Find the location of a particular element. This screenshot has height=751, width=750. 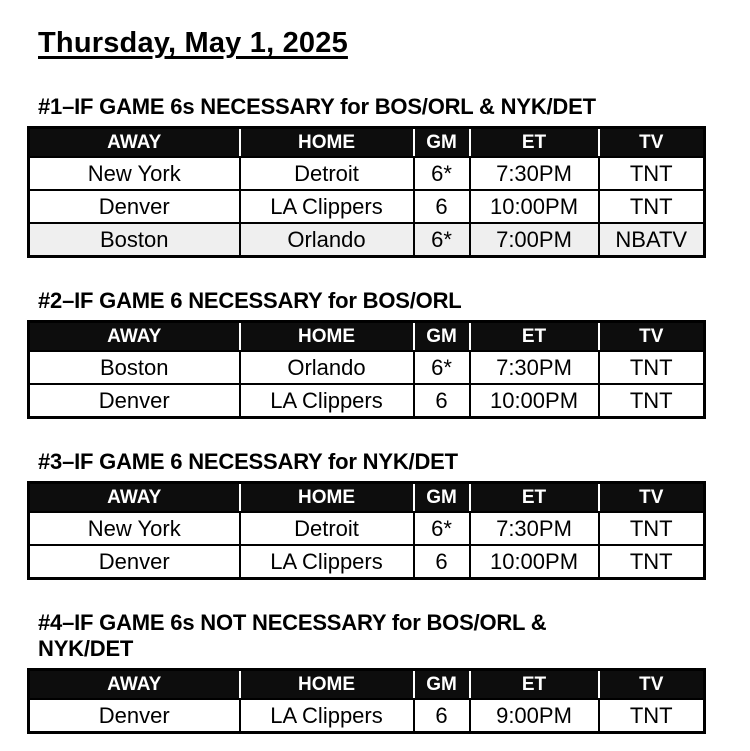

scenario-3-heading: #3–IF GAME 6 NECESSARY for NYK/DET is located at coordinates (248, 461).